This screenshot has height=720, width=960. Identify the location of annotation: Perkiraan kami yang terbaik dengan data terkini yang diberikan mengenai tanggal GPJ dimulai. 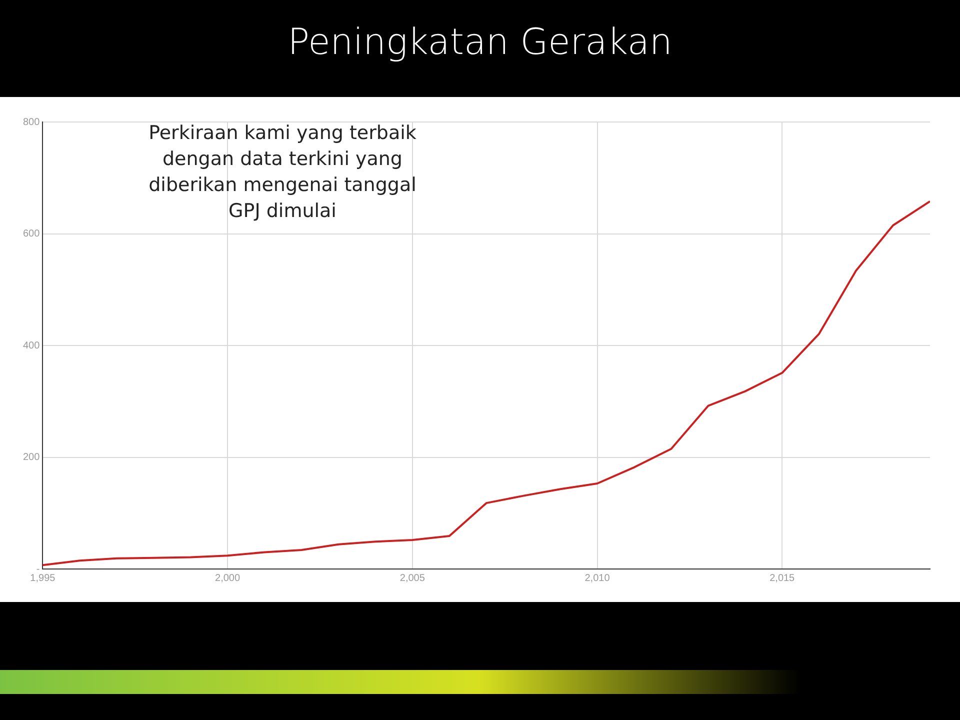
(283, 172).